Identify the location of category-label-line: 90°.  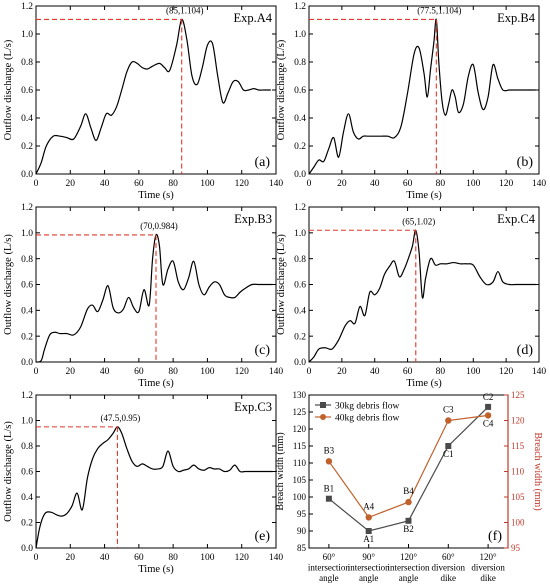
(368, 557).